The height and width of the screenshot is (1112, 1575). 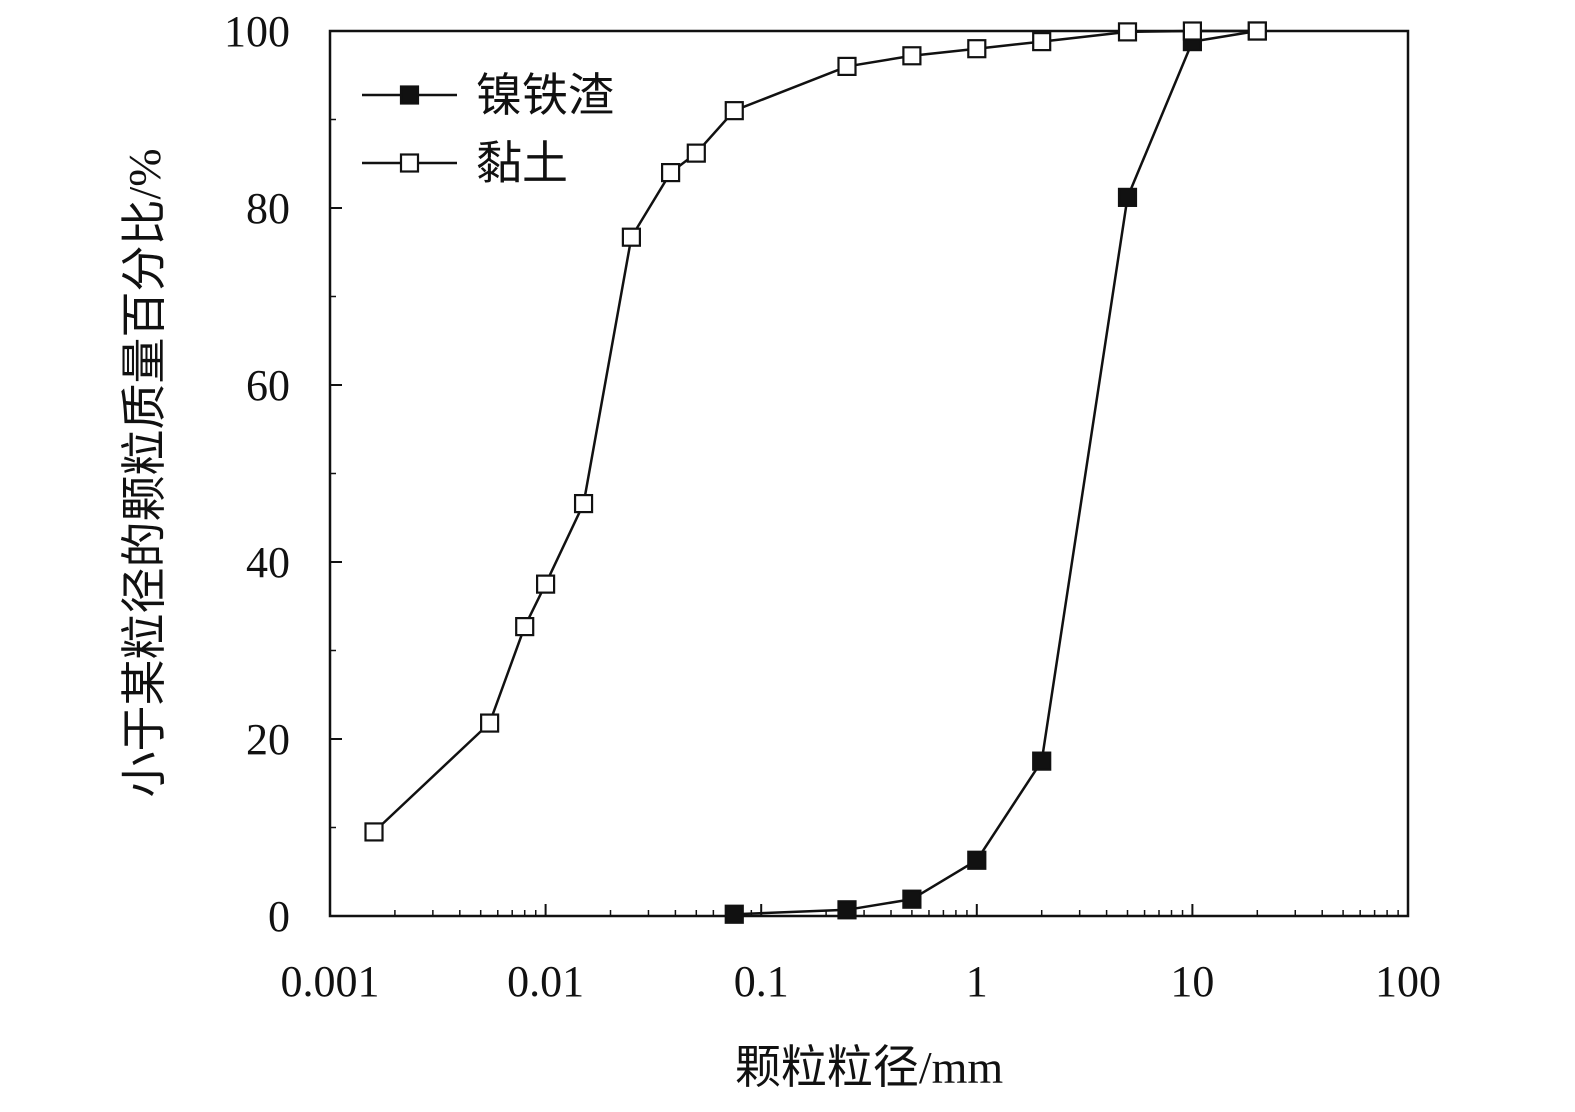 What do you see at coordinates (257, 31) in the screenshot?
I see `y-tick-label: 100` at bounding box center [257, 31].